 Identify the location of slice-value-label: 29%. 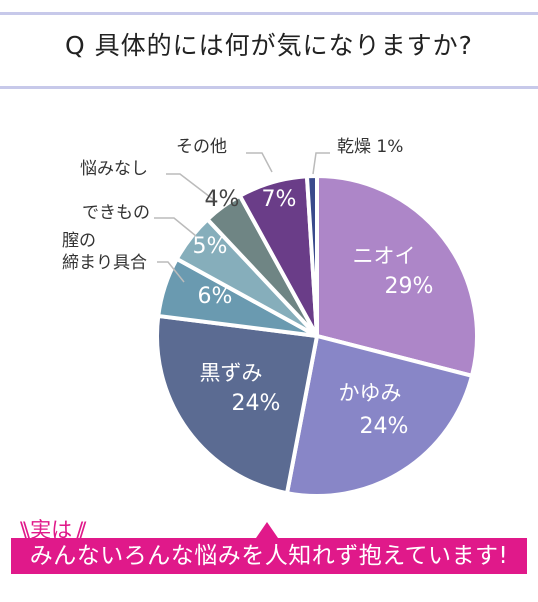
(409, 286).